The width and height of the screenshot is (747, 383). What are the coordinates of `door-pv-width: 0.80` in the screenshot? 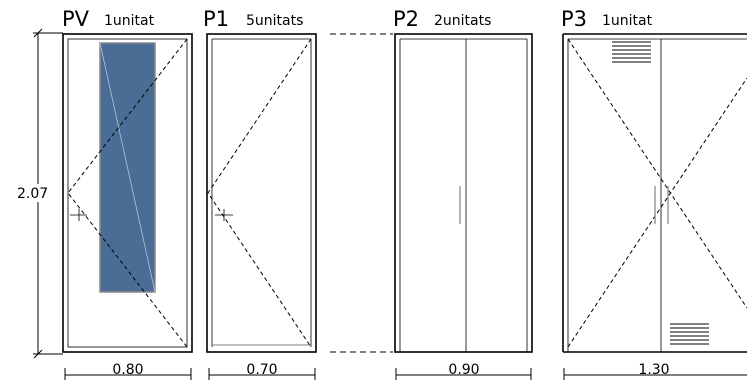 It's located at (127, 370).